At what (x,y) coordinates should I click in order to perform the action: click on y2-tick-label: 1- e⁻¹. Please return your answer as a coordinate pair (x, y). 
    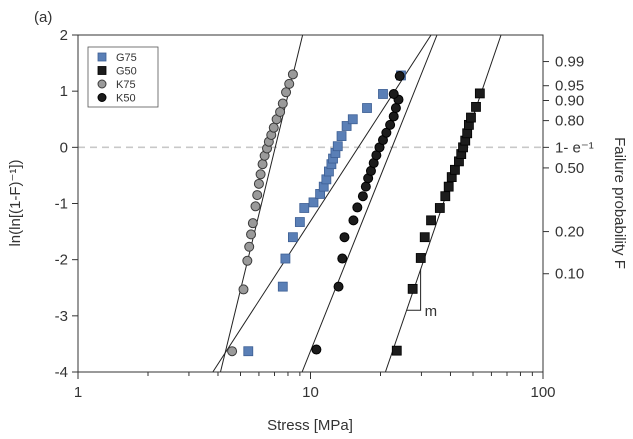
    Looking at the image, I should click on (574, 147).